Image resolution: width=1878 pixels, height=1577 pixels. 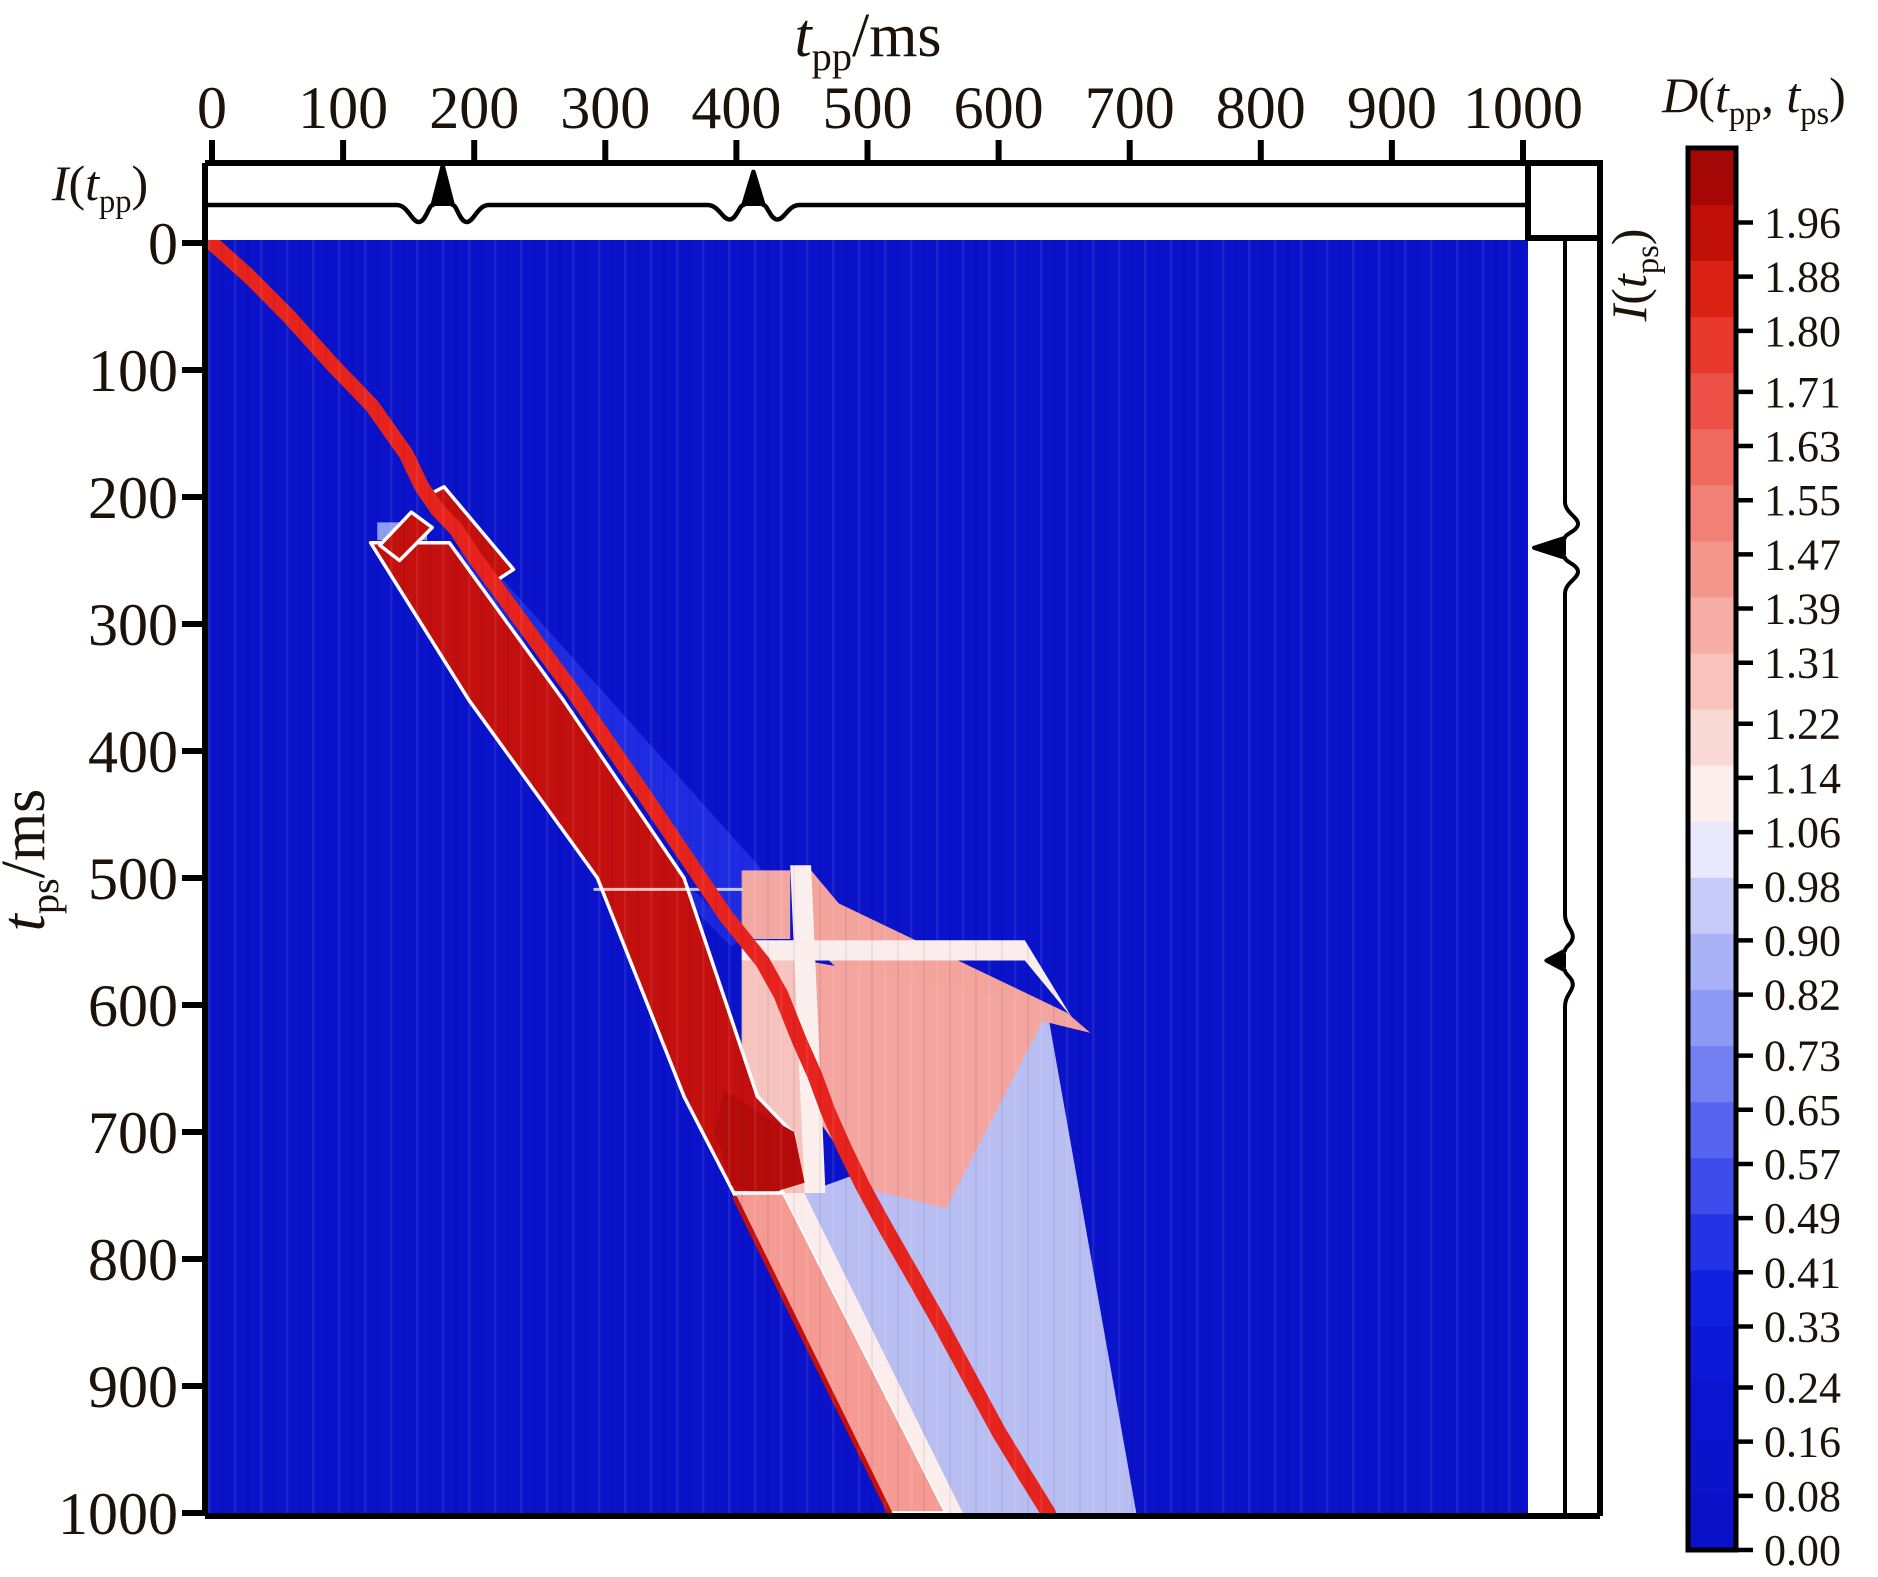 What do you see at coordinates (866, 194) in the screenshot?
I see `top-trace-waveform` at bounding box center [866, 194].